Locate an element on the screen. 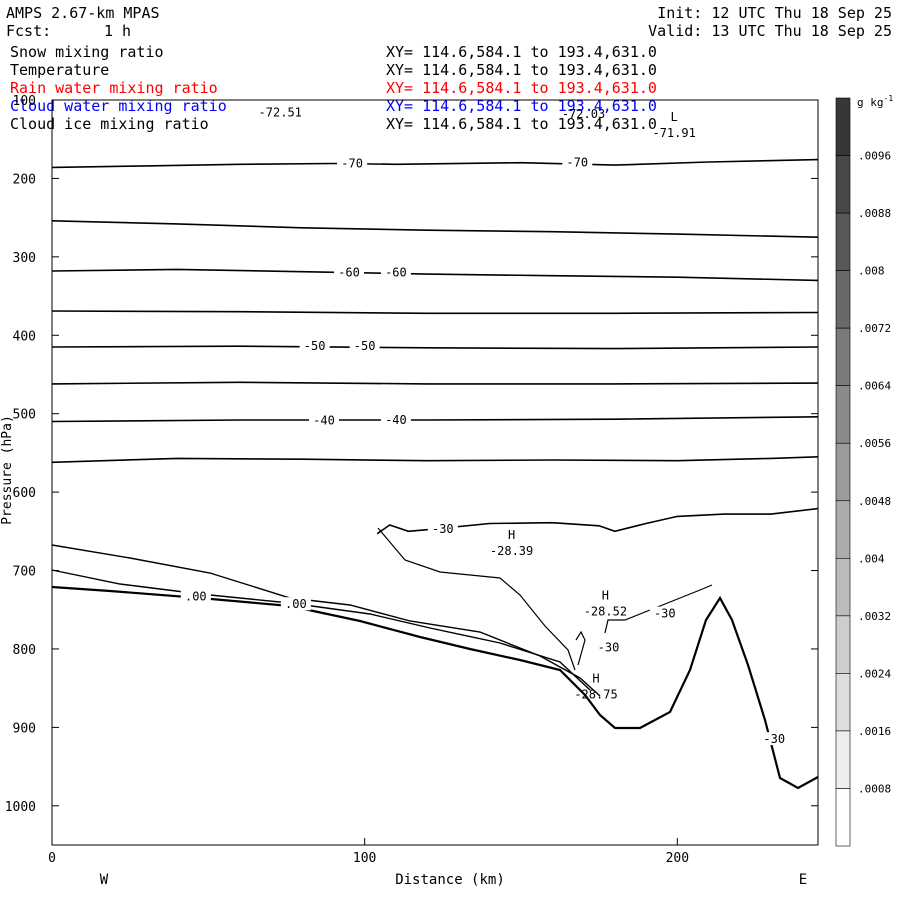  forecast-value: 1 h is located at coordinates (118, 31).